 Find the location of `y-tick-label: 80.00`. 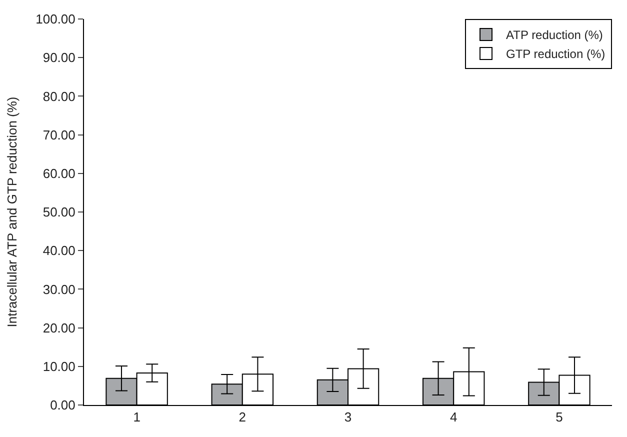

y-tick-label: 80.00 is located at coordinates (59, 96).